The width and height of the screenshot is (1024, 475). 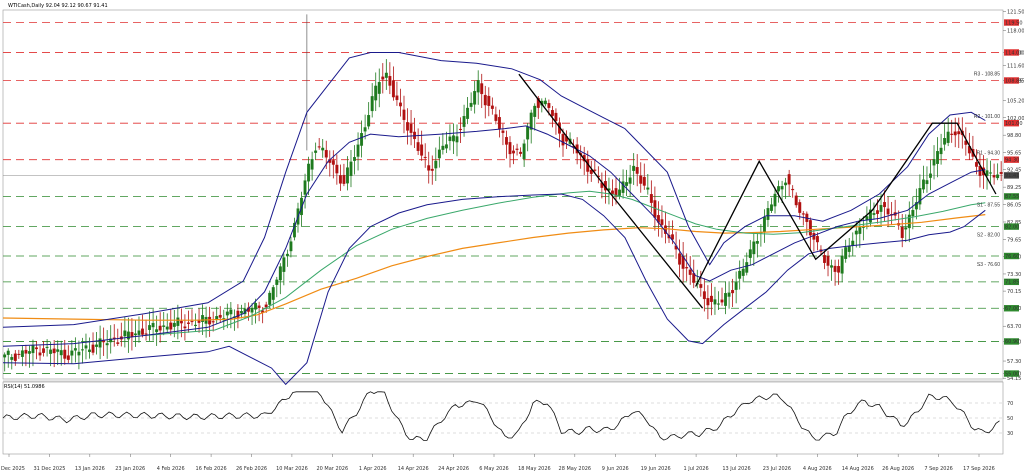 What do you see at coordinates (1014, 153) in the screenshot?
I see `price-tick-label: 95.65` at bounding box center [1014, 153].